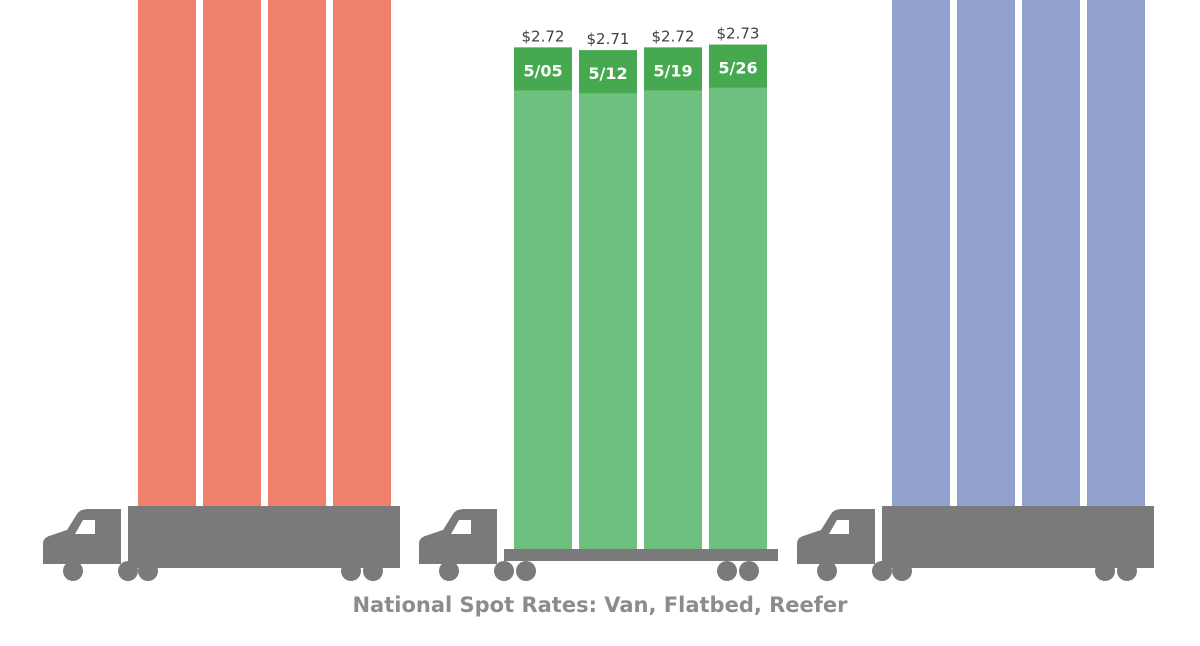 This screenshot has width=1200, height=646. What do you see at coordinates (73, 571) in the screenshot?
I see `truck-van-wheel-front` at bounding box center [73, 571].